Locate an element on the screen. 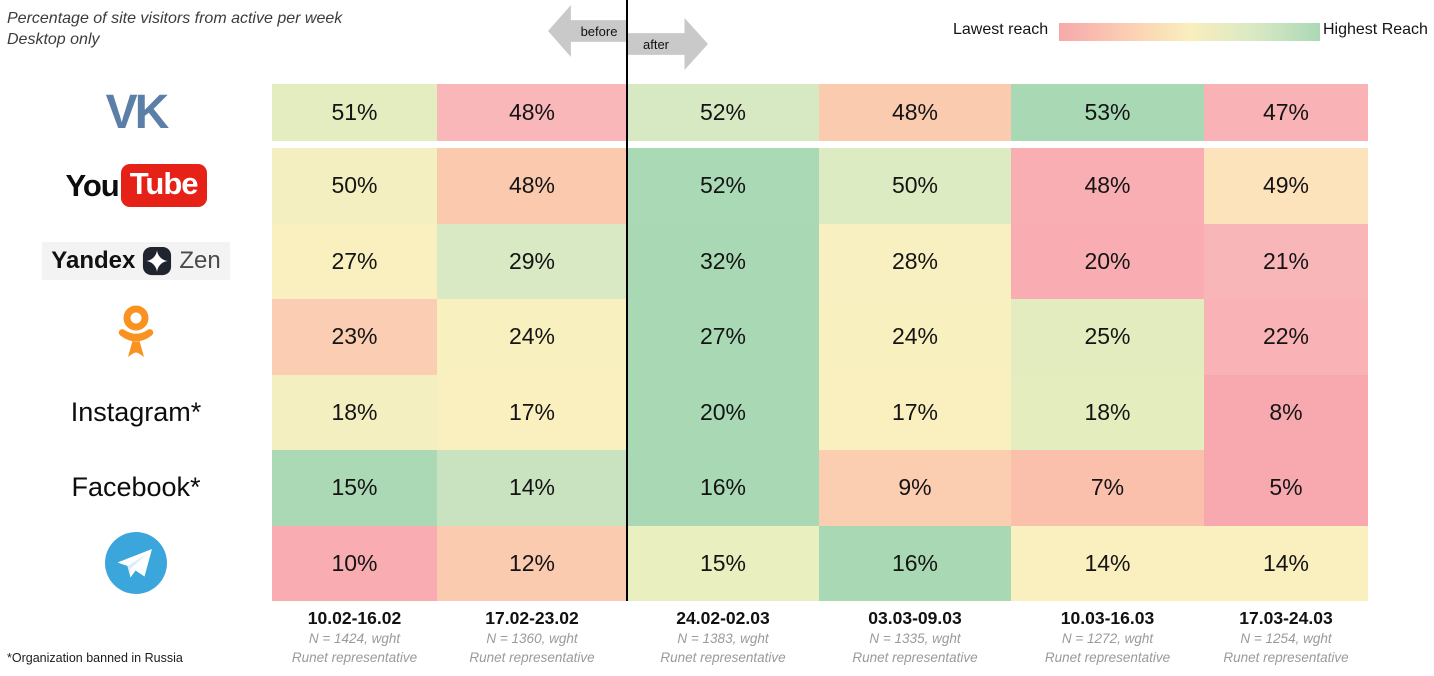  footnote: *Organization banned in Russia is located at coordinates (95, 658).